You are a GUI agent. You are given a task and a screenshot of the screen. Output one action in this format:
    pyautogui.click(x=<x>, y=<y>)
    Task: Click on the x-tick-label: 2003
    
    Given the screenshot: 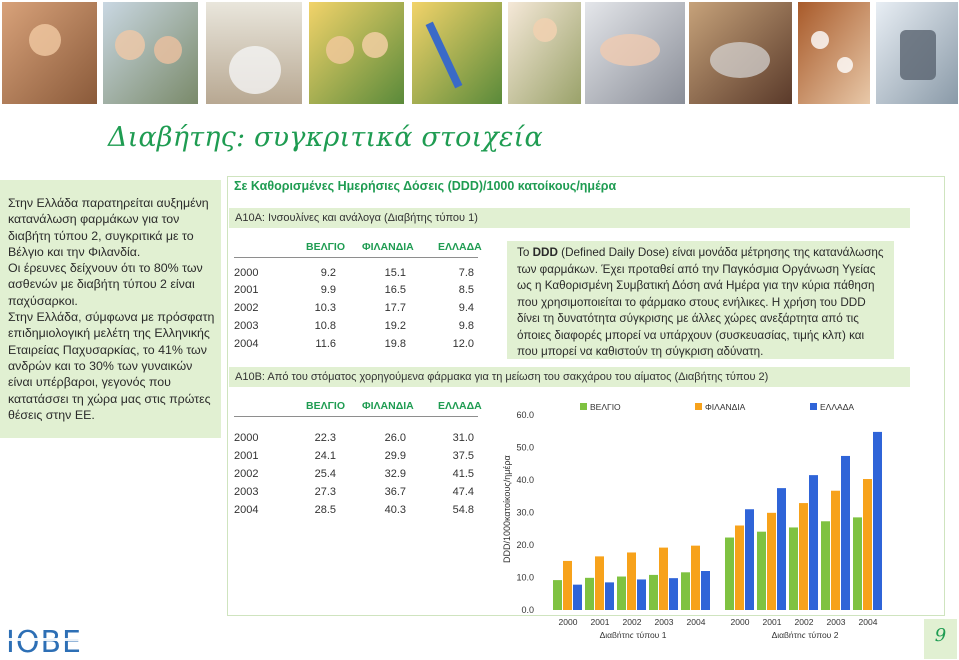 What is the action you would take?
    pyautogui.click(x=836, y=622)
    